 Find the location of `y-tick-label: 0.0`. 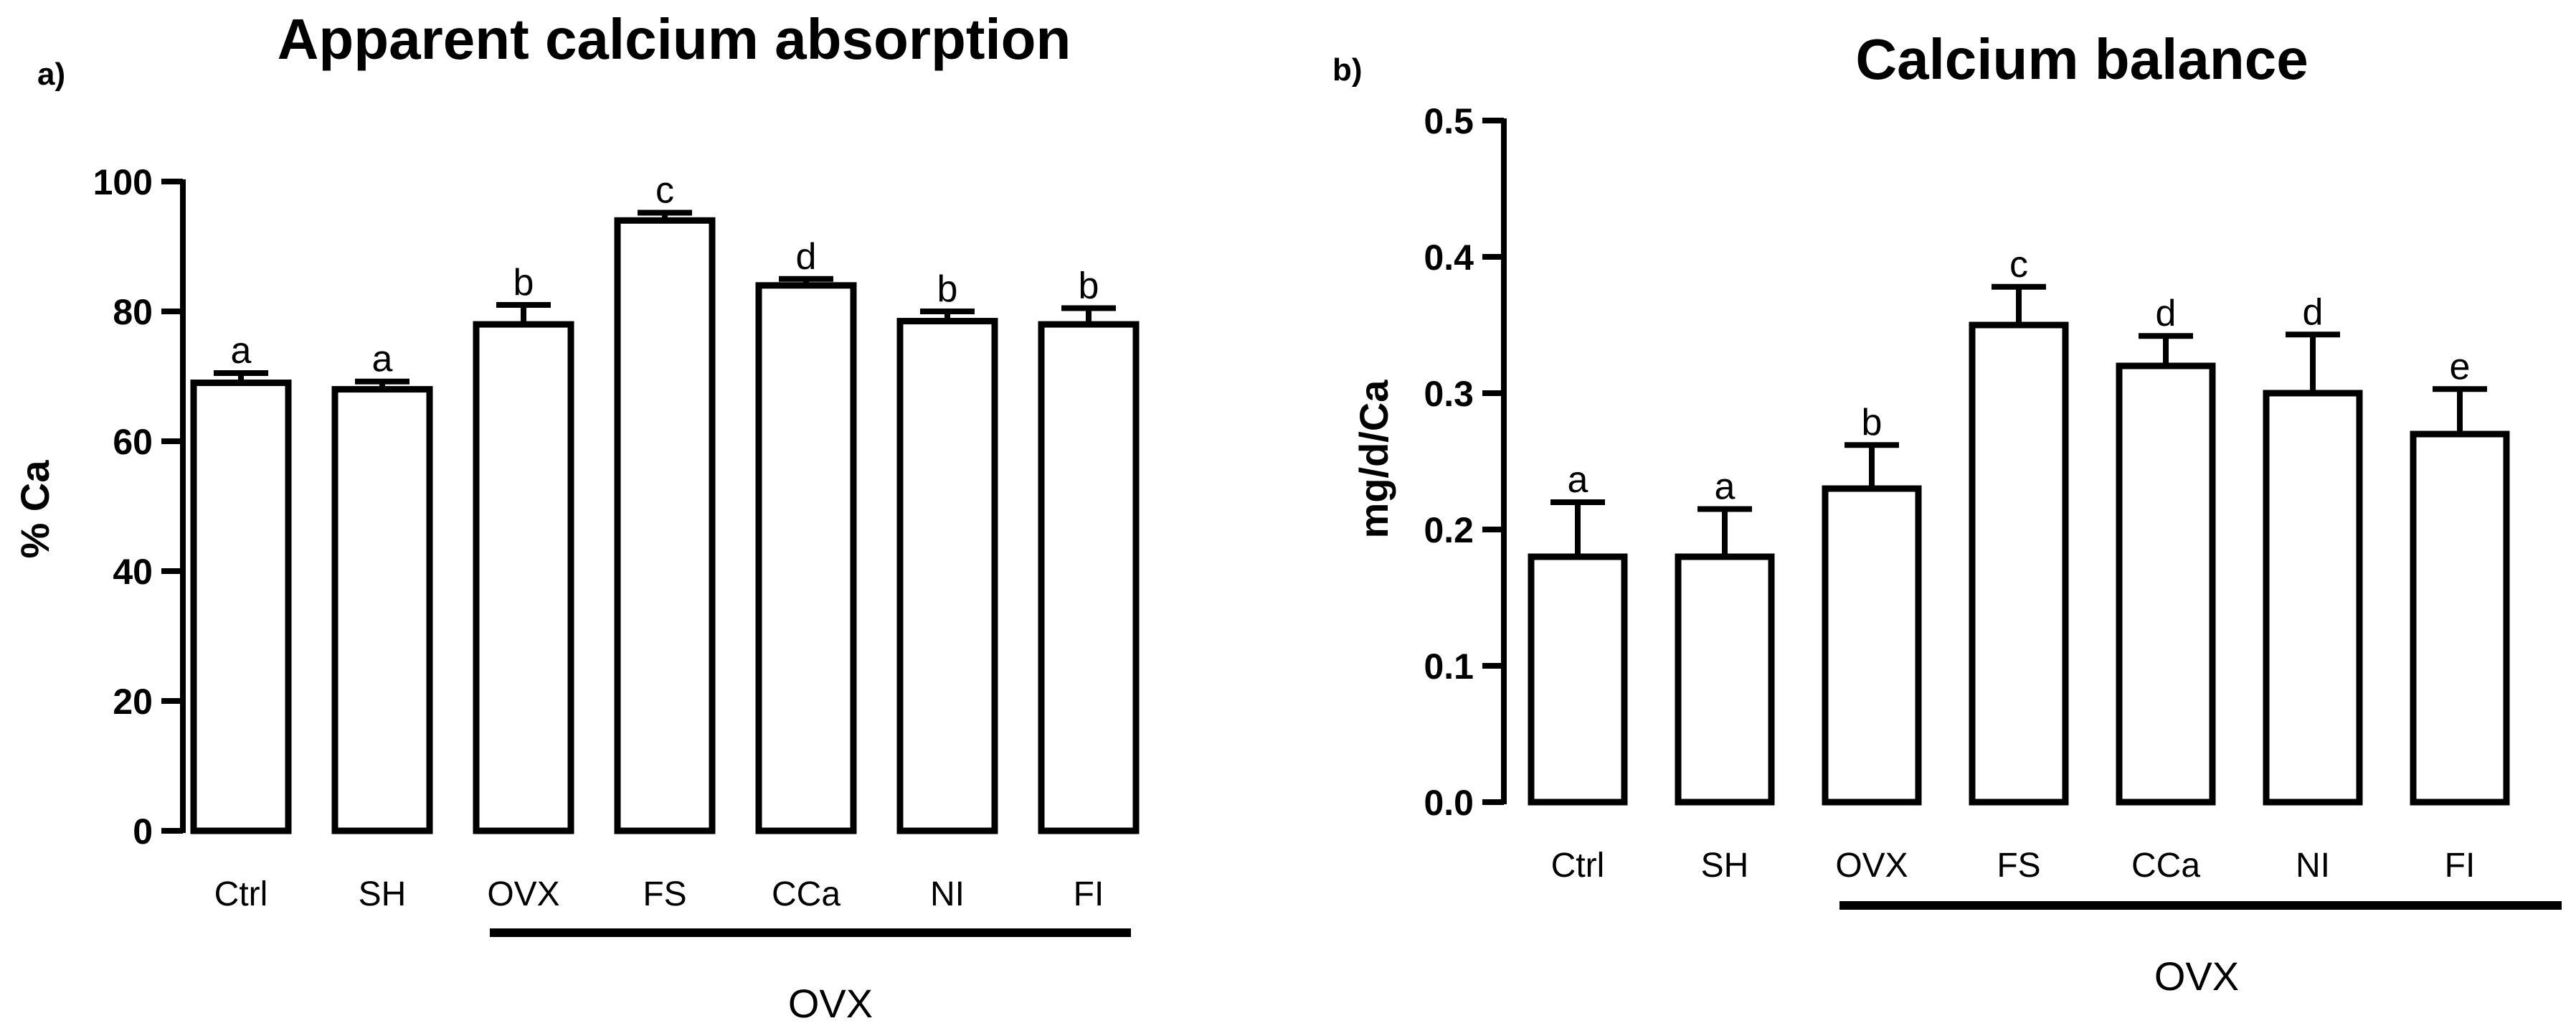

y-tick-label: 0.0 is located at coordinates (1449, 803).